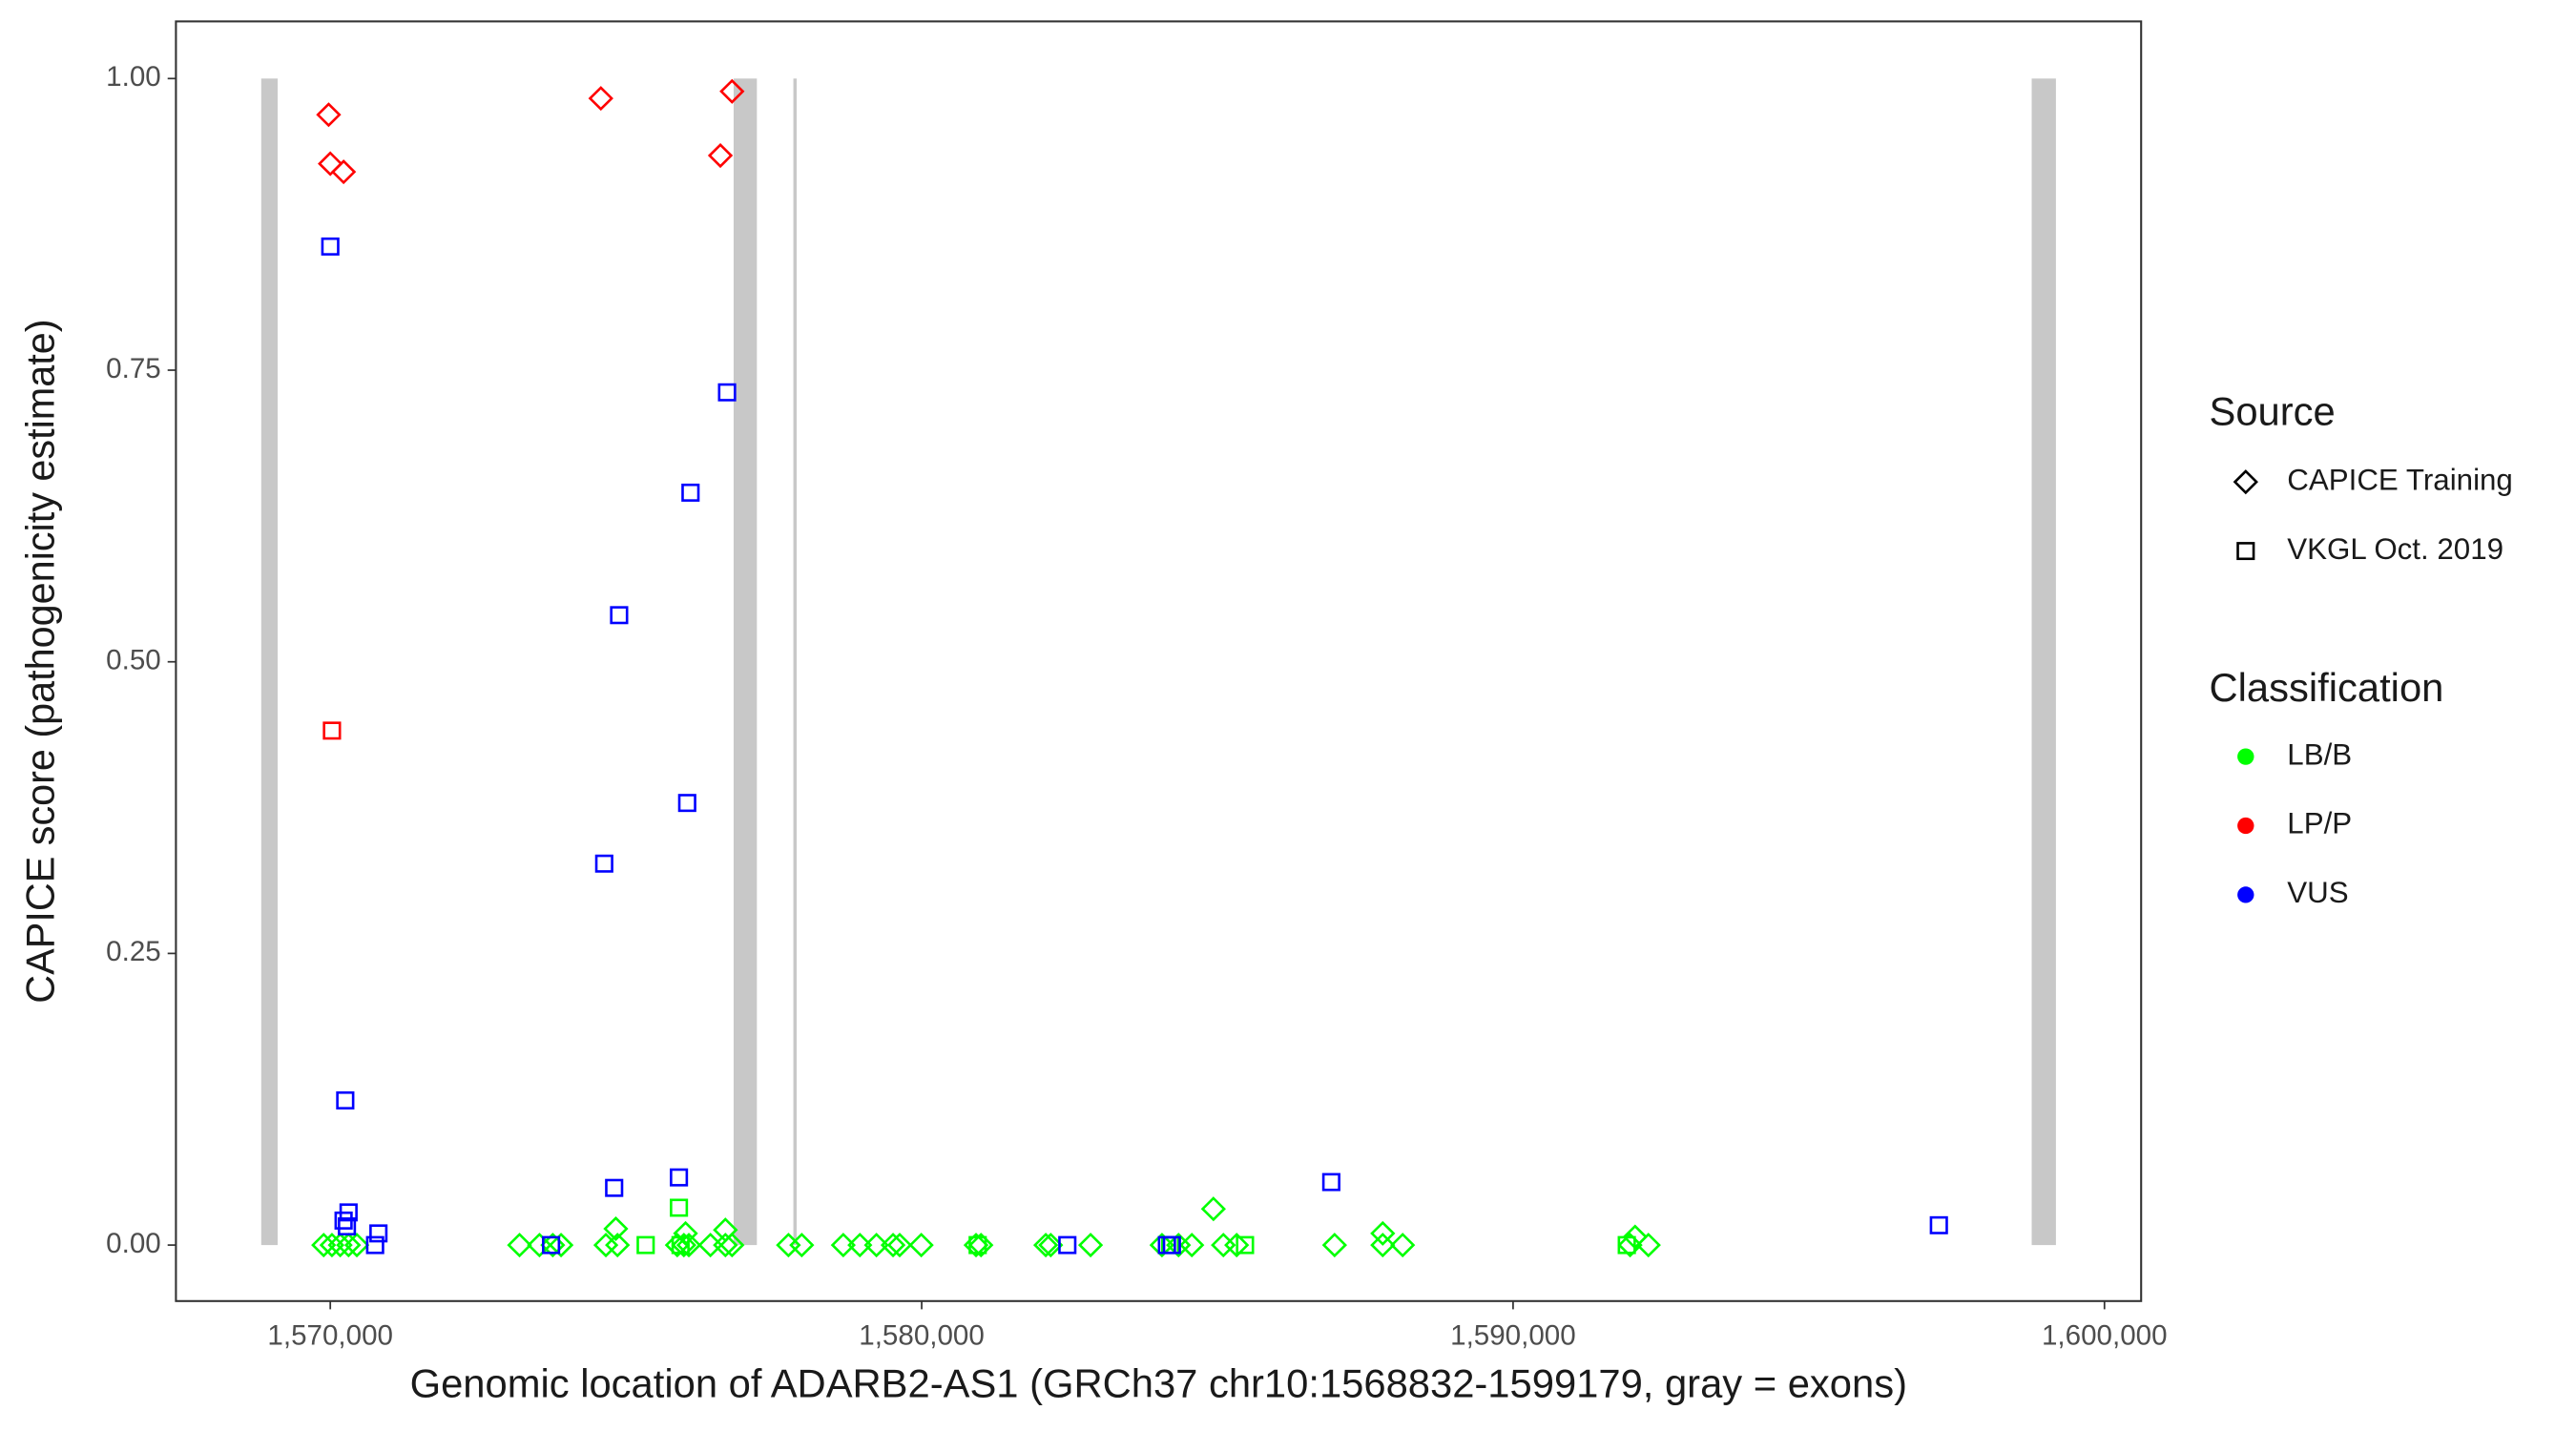  What do you see at coordinates (2400, 479) in the screenshot?
I see `legend-label: CAPICE Training` at bounding box center [2400, 479].